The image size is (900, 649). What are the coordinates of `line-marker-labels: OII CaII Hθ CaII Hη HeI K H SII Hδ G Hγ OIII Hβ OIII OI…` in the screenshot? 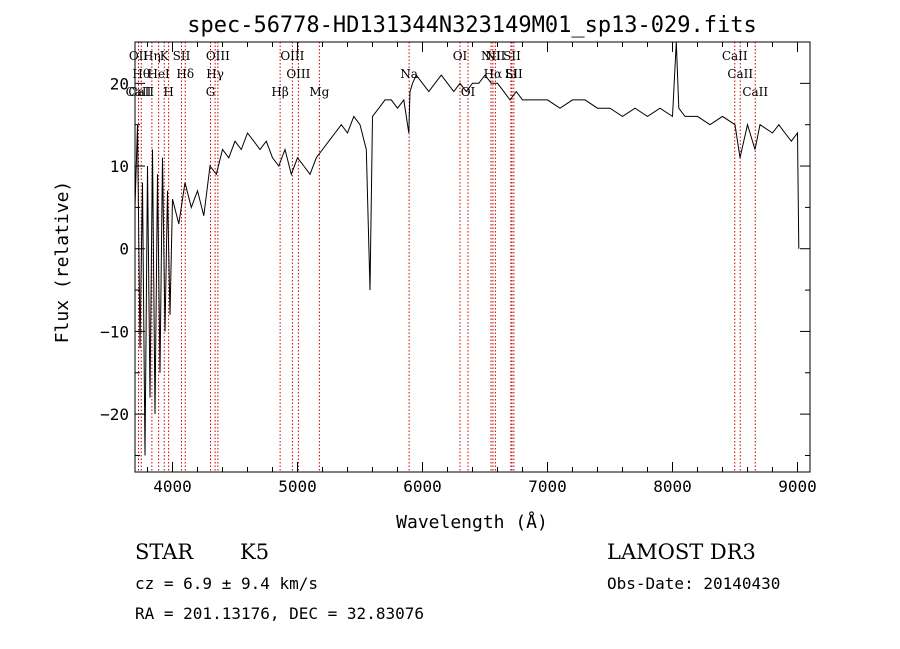 It's located at (447, 74).